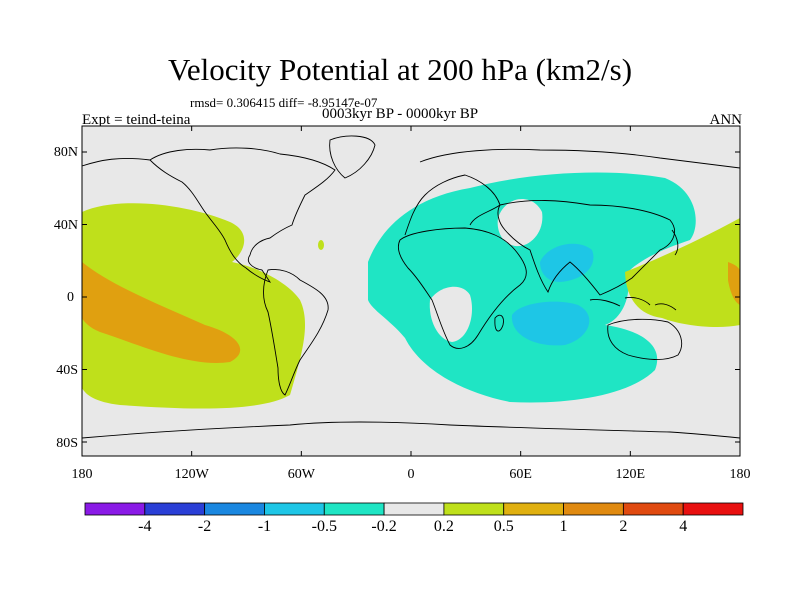  Describe the element at coordinates (682, 273) in the screenshot. I see `west-pacific-positive-region` at that location.